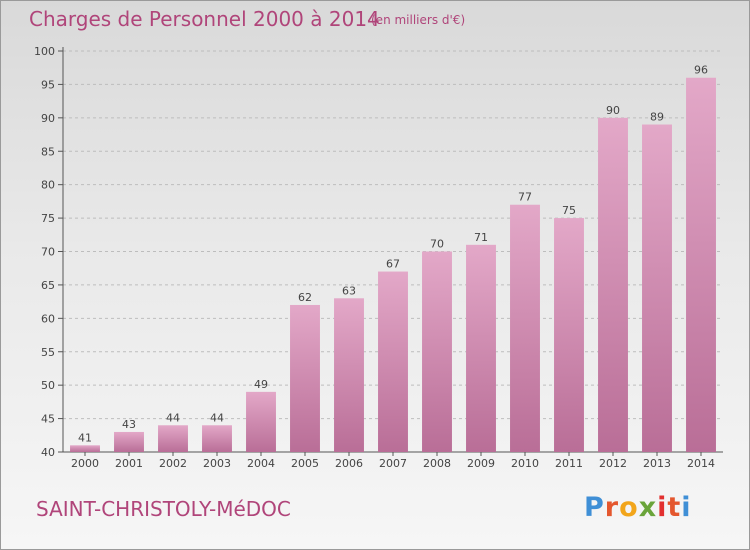  What do you see at coordinates (594, 507) in the screenshot?
I see `logo-letter: P` at bounding box center [594, 507].